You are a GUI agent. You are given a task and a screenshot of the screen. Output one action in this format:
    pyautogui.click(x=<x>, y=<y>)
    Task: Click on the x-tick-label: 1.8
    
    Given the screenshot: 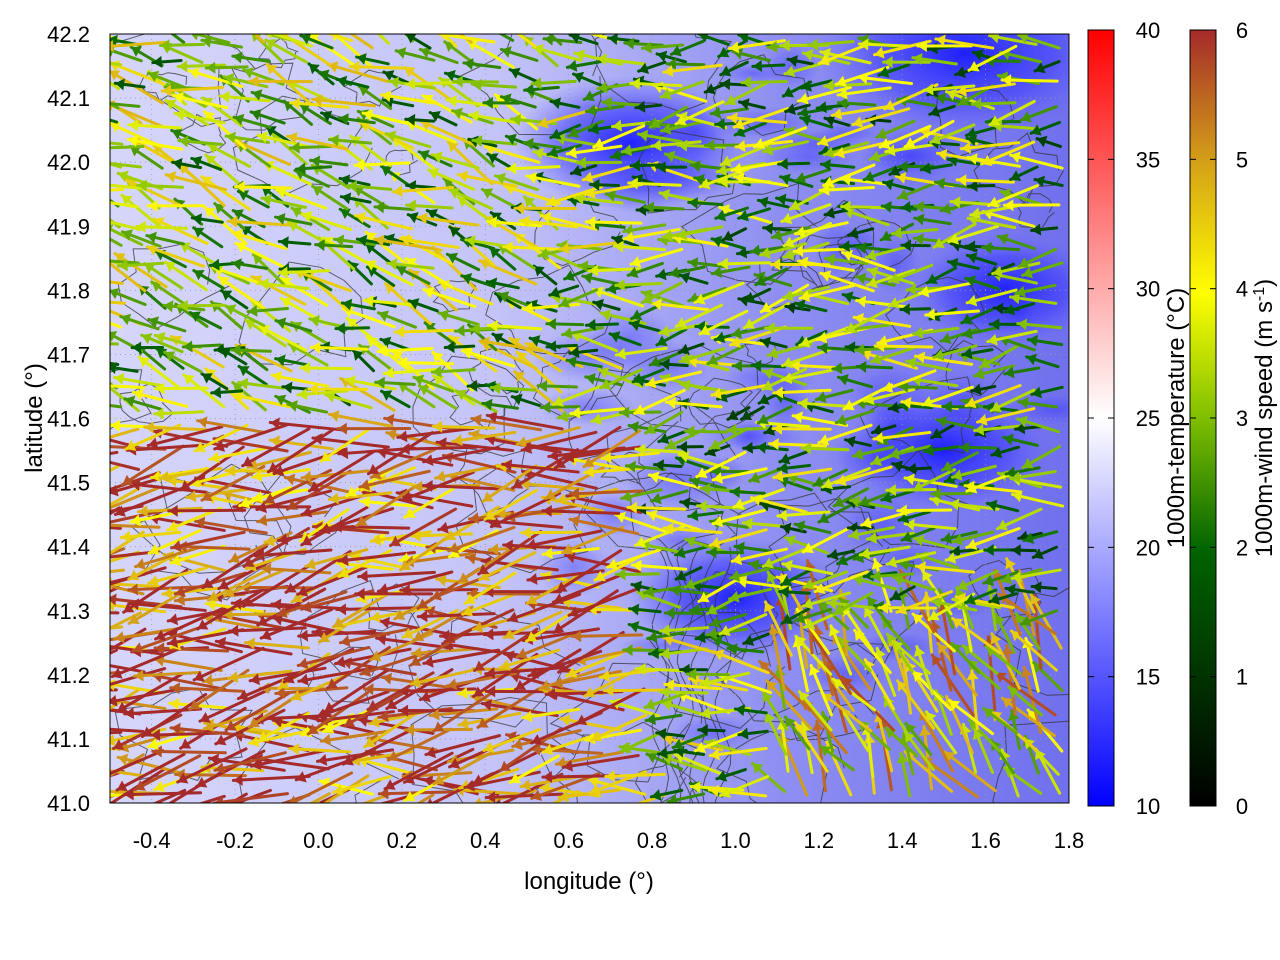 What is the action you would take?
    pyautogui.click(x=1069, y=840)
    